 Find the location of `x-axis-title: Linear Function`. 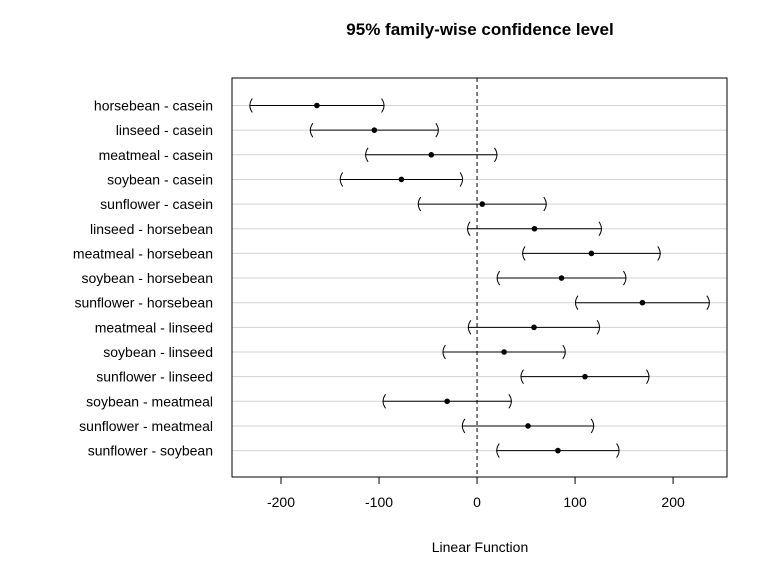

x-axis-title: Linear Function is located at coordinates (480, 547).